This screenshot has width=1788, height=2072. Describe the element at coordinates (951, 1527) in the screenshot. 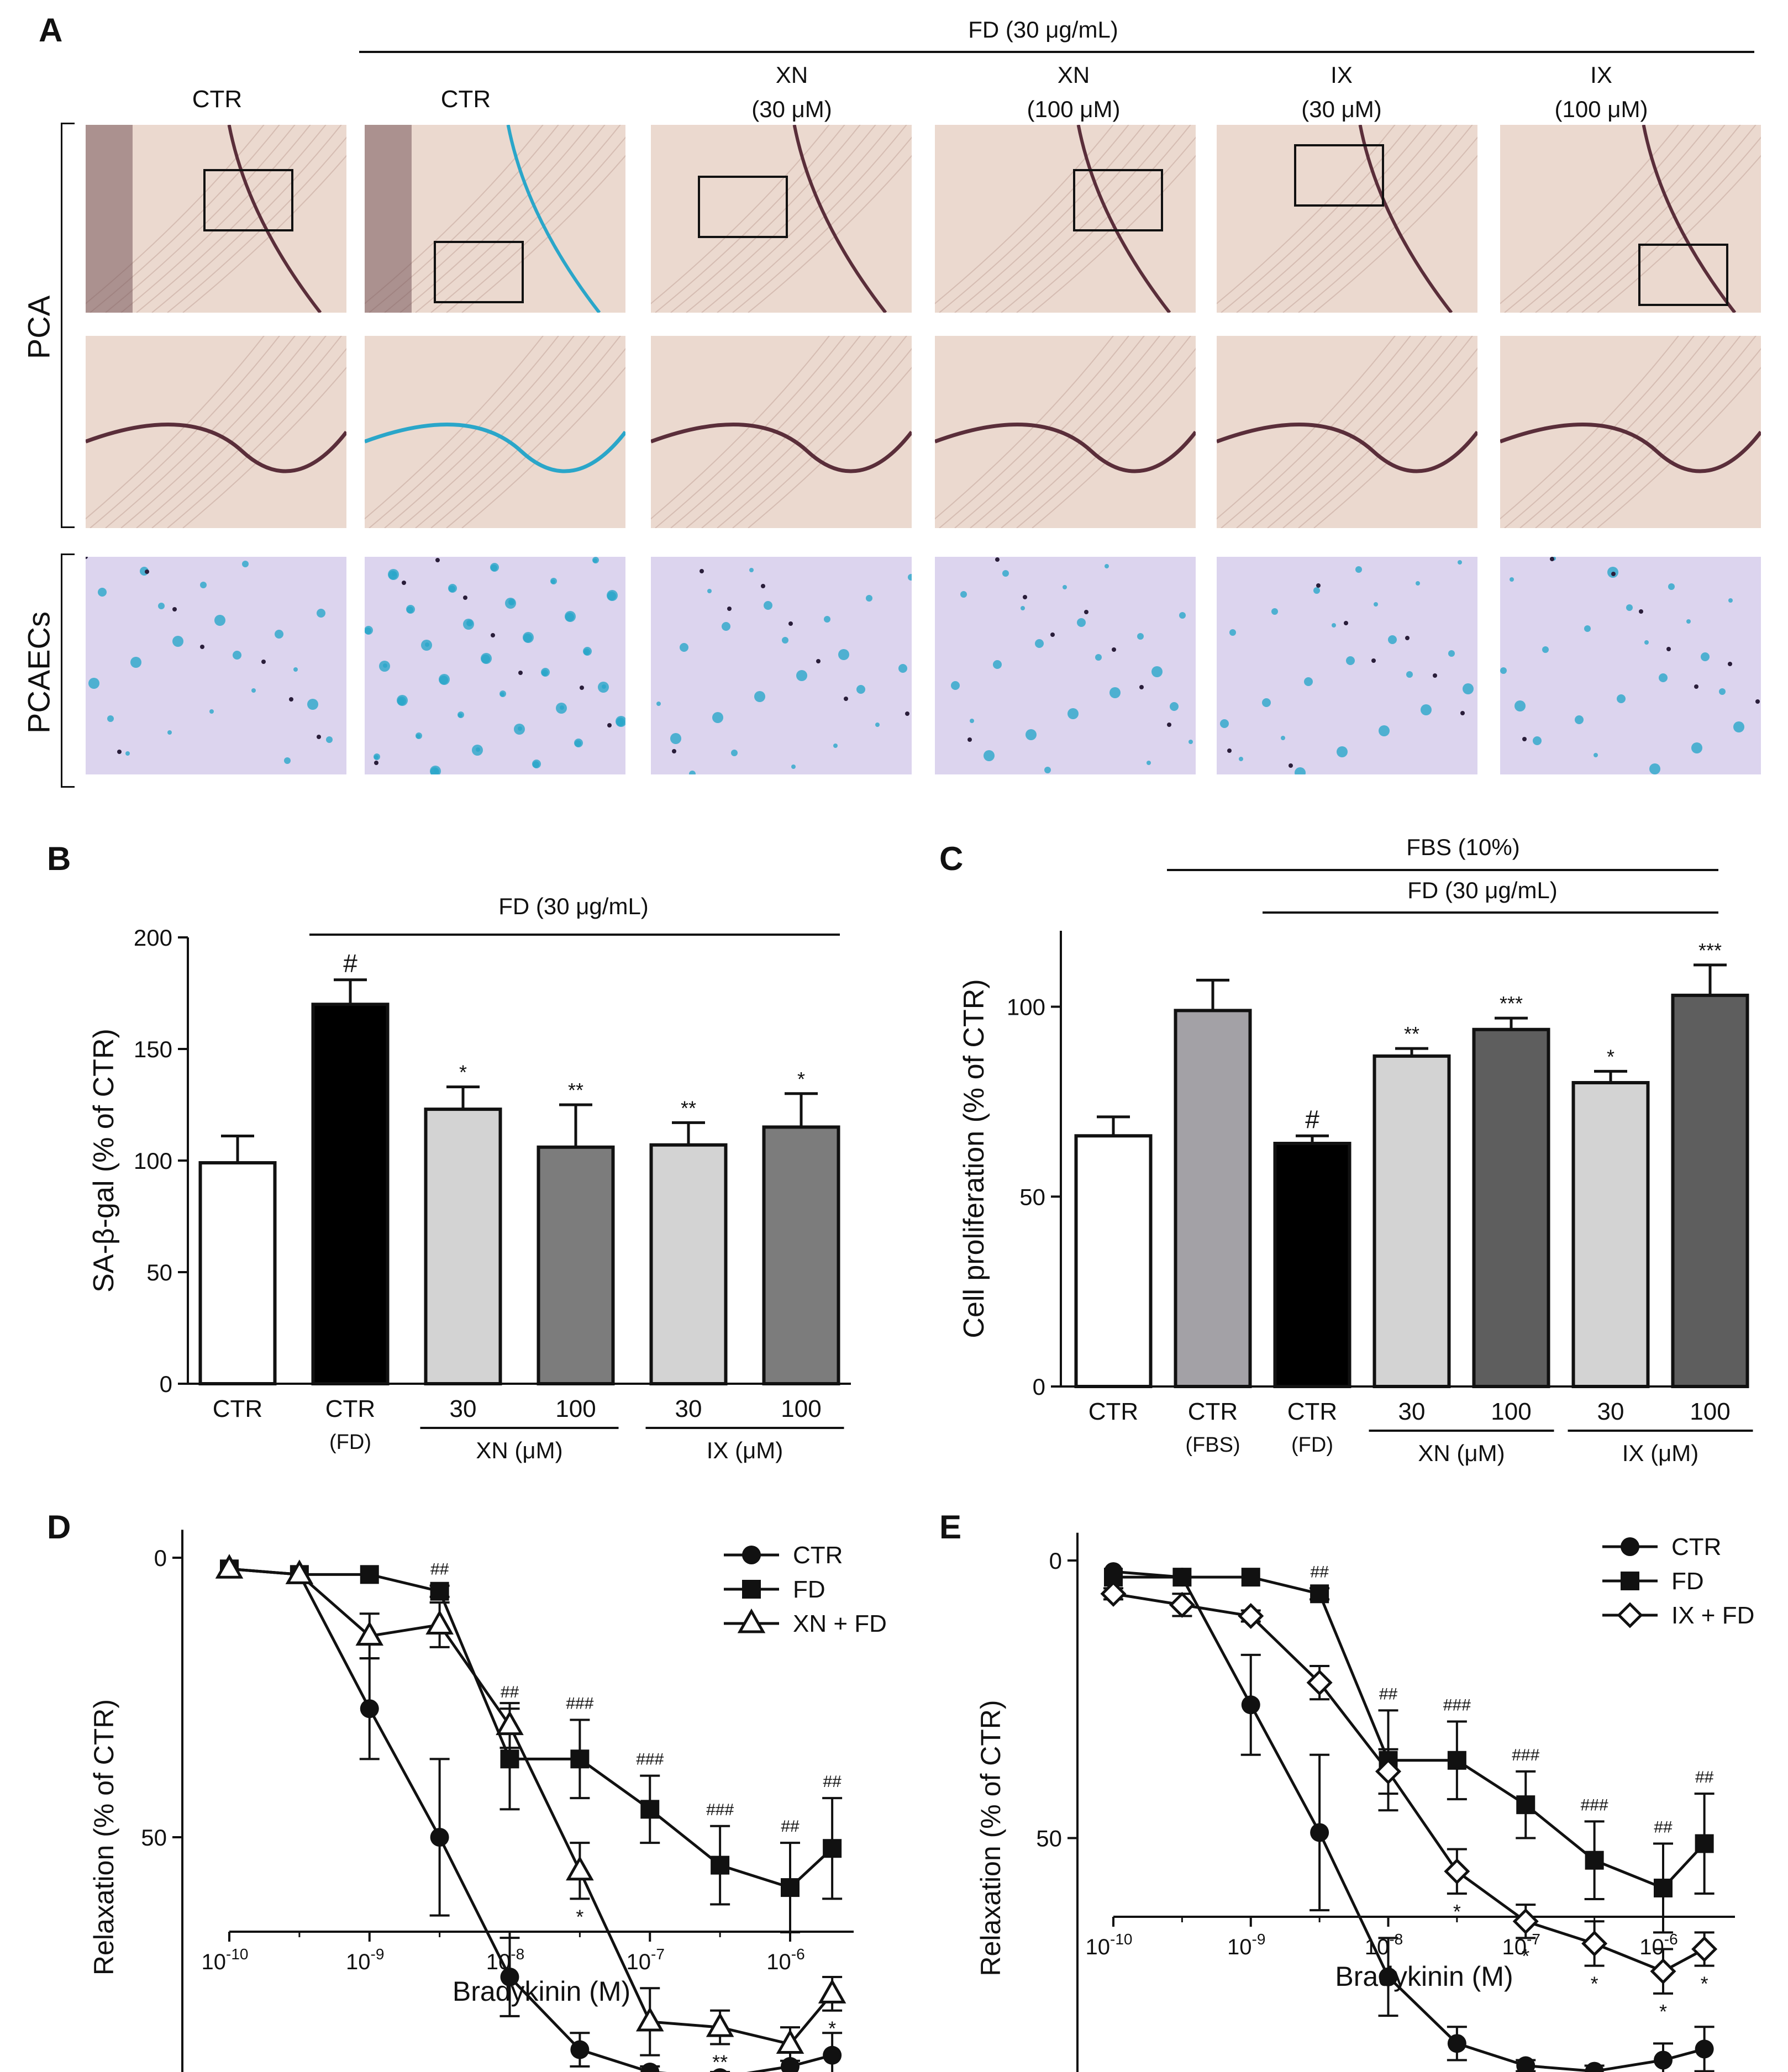

I see `panel-e-letter: E` at that location.